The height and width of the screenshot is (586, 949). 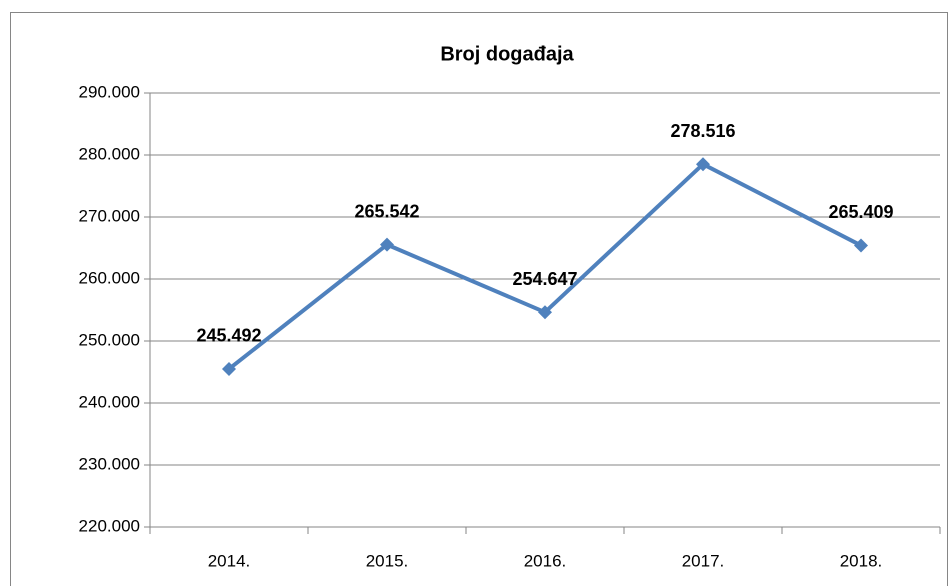 What do you see at coordinates (109, 401) in the screenshot?
I see `y-tick-label: 240.000` at bounding box center [109, 401].